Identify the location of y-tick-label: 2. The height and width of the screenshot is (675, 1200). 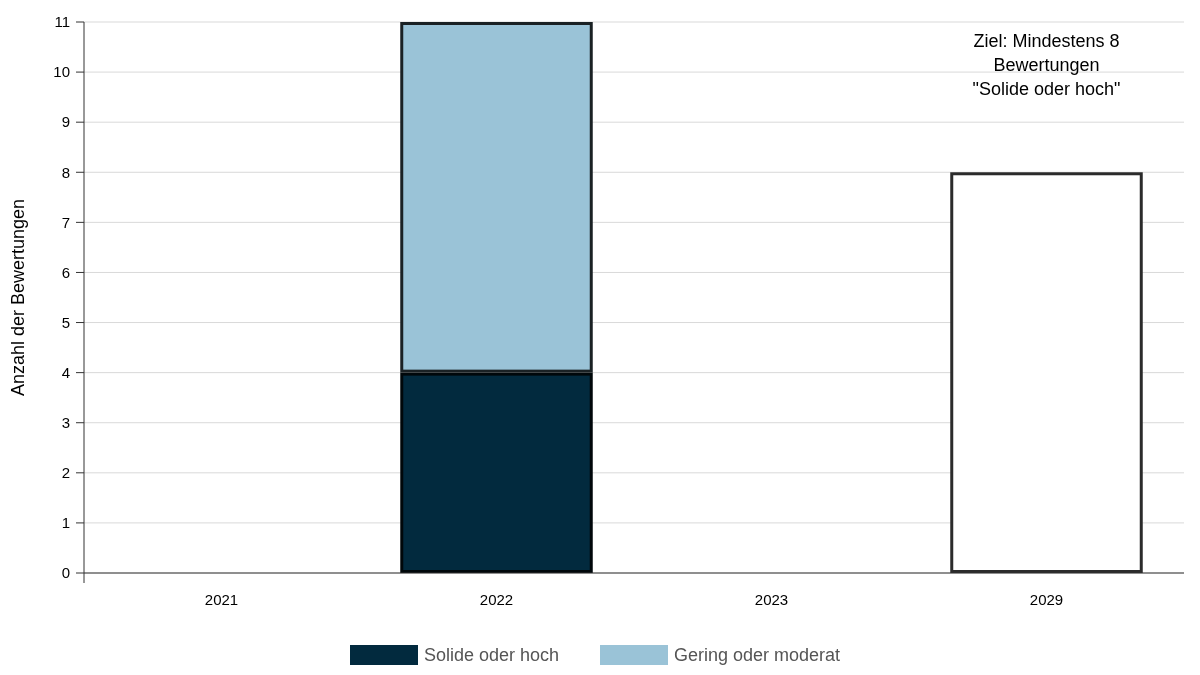
(65, 473).